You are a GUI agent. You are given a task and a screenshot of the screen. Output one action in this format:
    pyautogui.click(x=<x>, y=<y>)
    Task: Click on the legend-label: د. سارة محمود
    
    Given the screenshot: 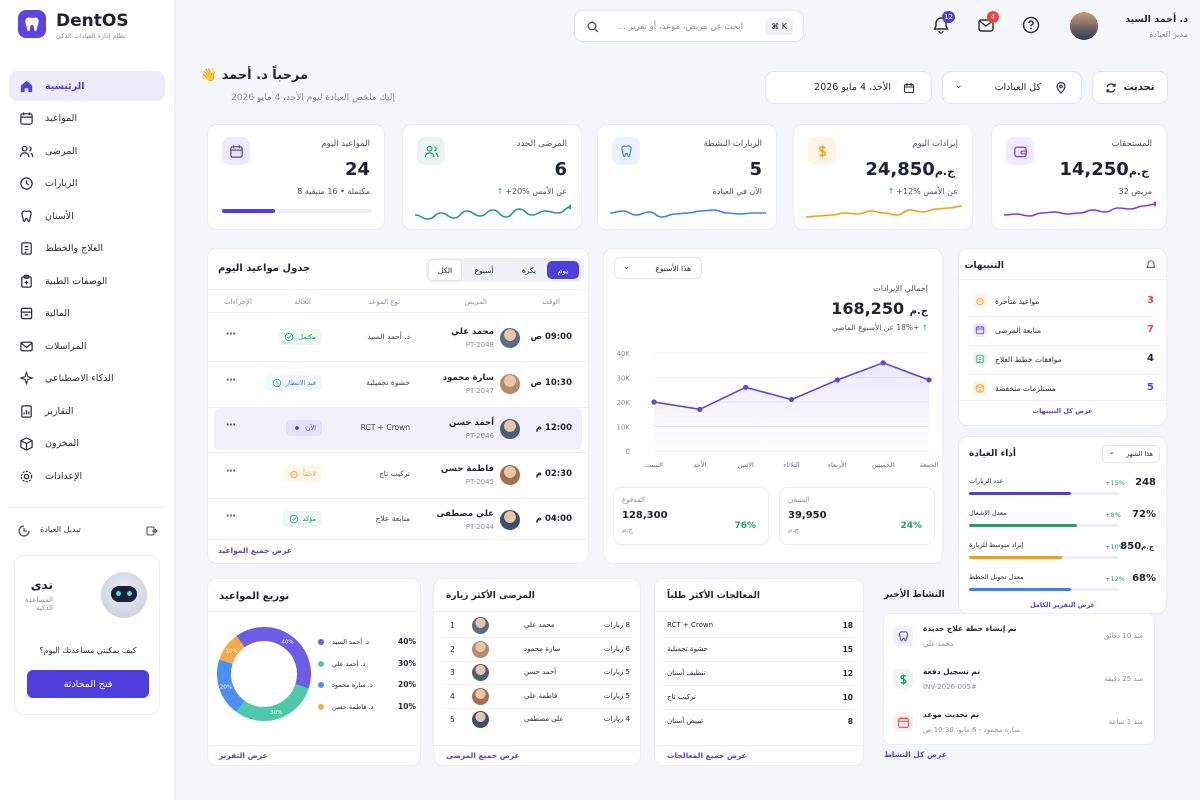 What is the action you would take?
    pyautogui.click(x=352, y=685)
    